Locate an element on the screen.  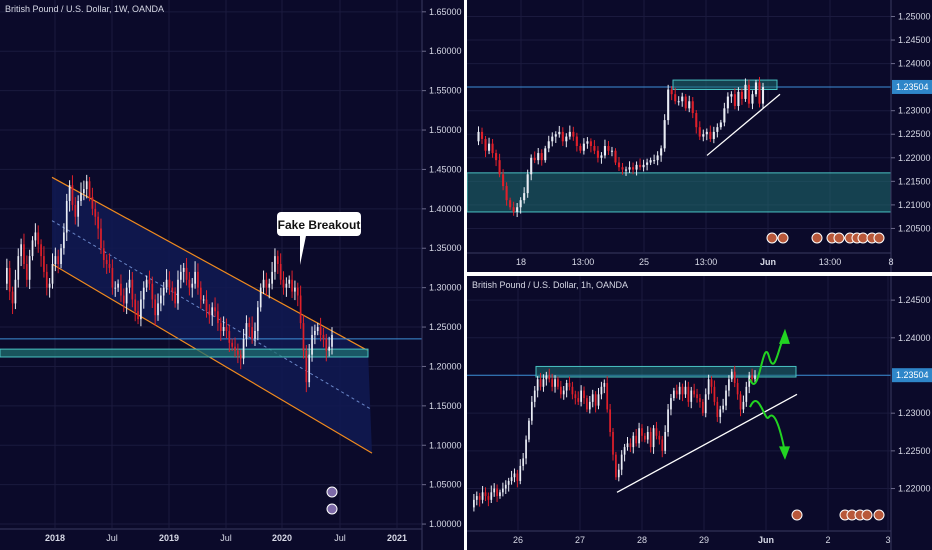
price-tick-label: 1.40000 is located at coordinates (445, 209).